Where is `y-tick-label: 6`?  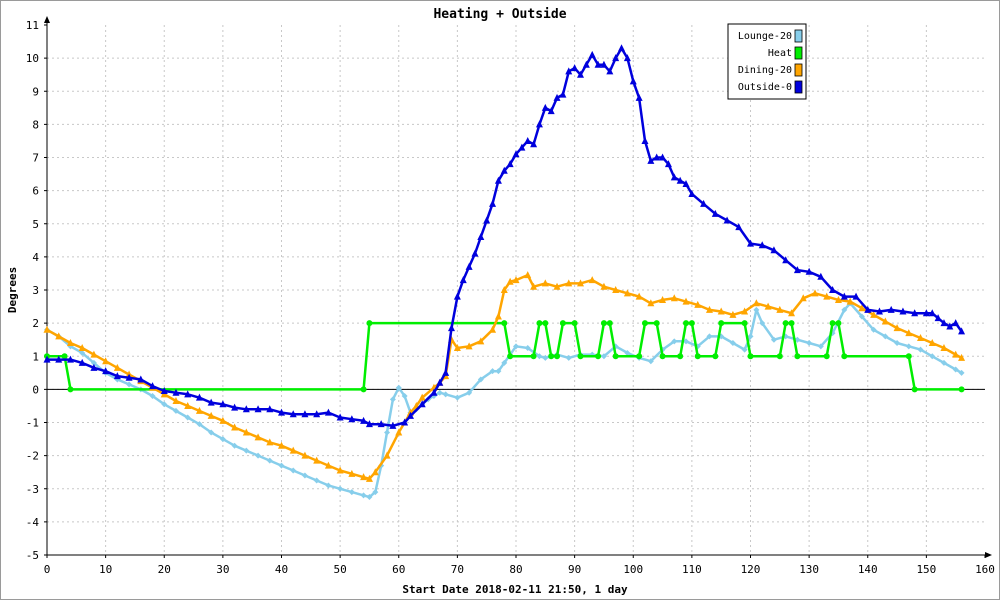 y-tick-label: 6 is located at coordinates (35, 191).